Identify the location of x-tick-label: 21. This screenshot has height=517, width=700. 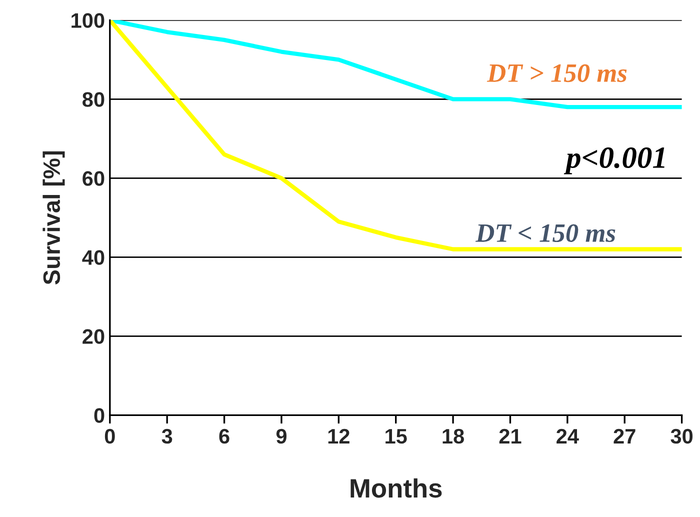
(510, 436).